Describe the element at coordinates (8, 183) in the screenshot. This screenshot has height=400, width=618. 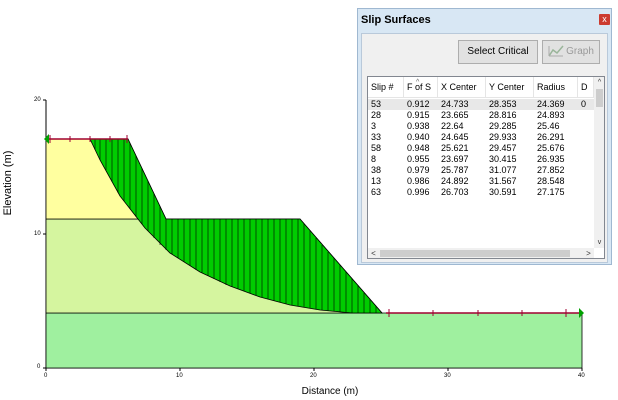
I see `y-axis-title: Elevation (m)` at that location.